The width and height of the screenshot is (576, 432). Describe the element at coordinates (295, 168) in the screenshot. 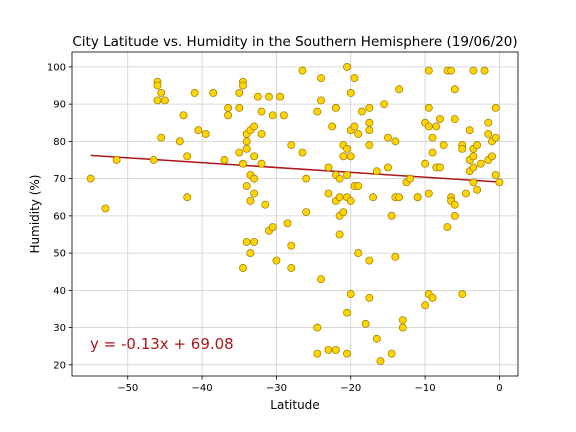

I see `regression-line` at that location.